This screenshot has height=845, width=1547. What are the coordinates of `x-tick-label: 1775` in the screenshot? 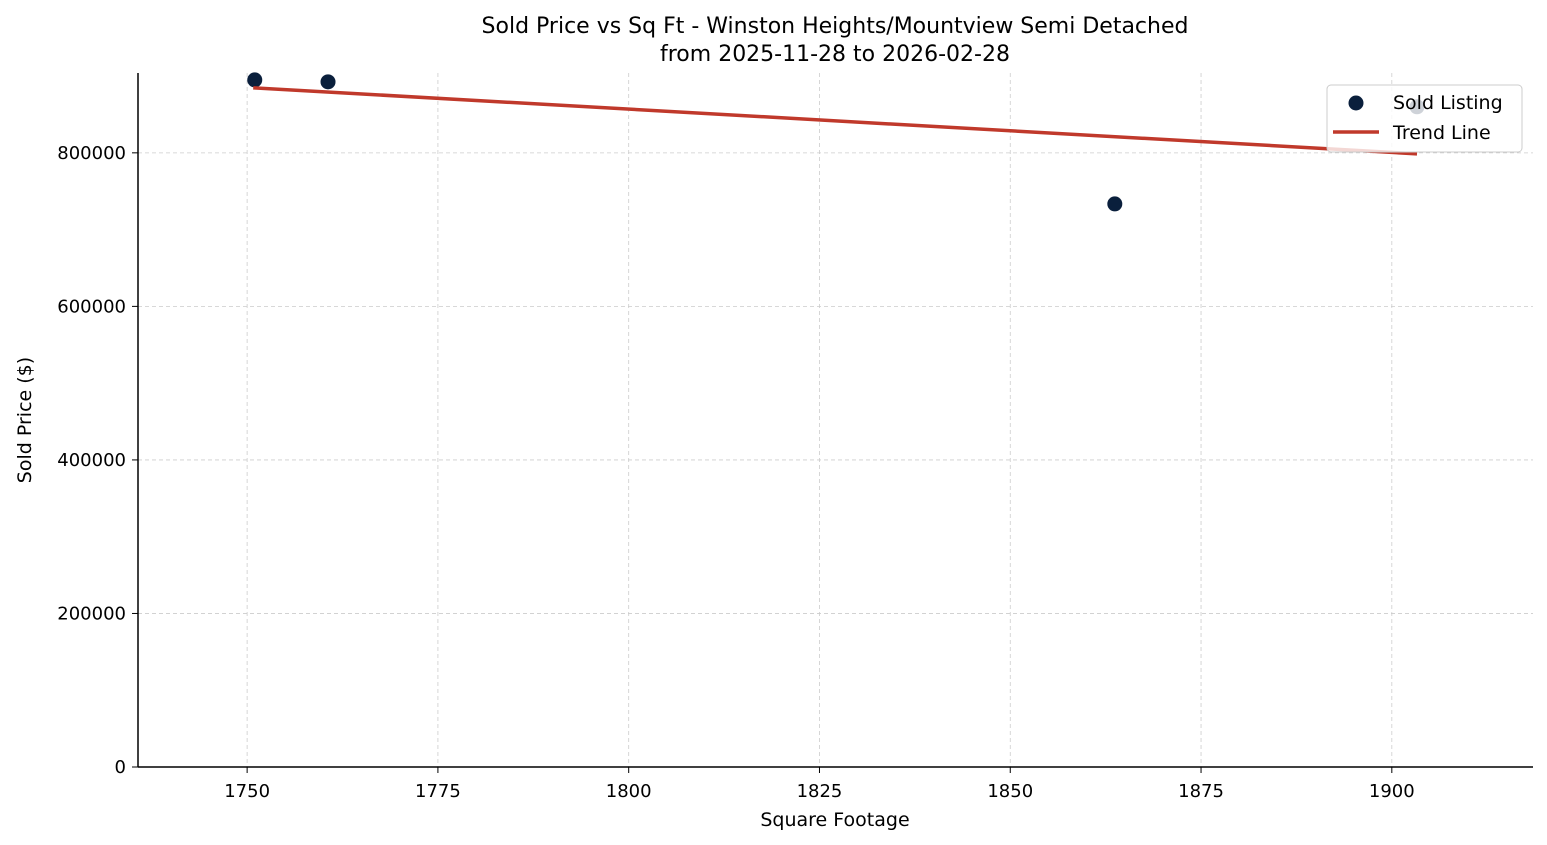 It's located at (438, 791).